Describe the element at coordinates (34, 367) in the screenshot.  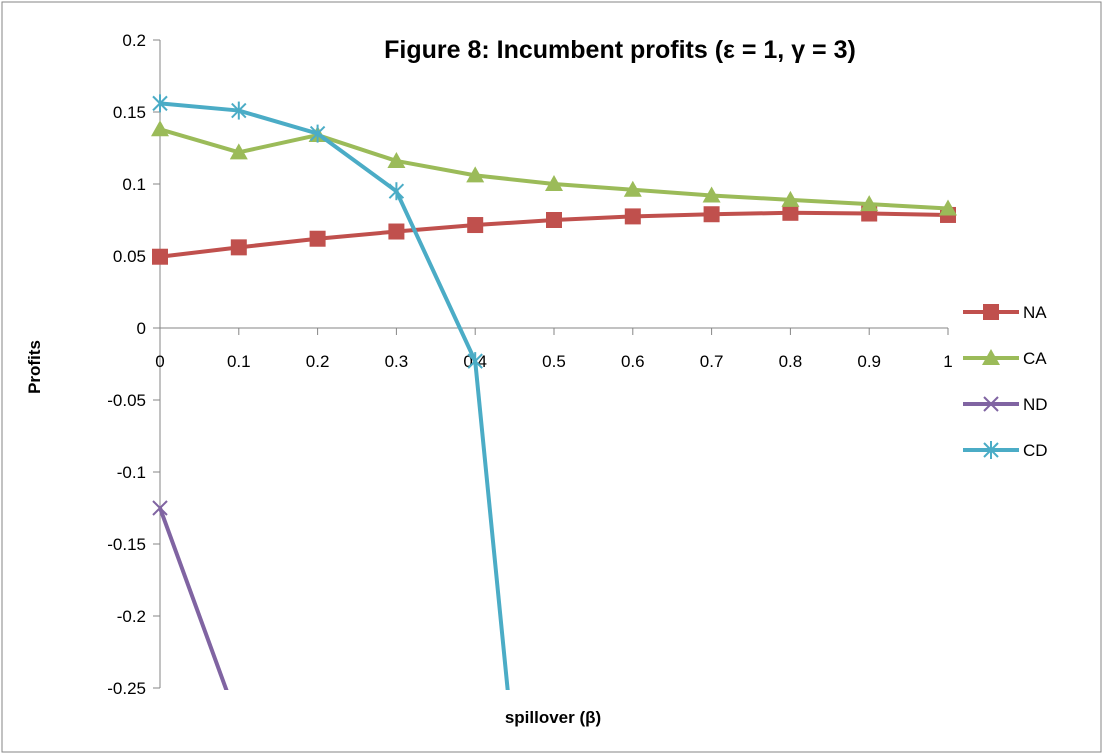
I see `y-axis-title: Profits` at that location.